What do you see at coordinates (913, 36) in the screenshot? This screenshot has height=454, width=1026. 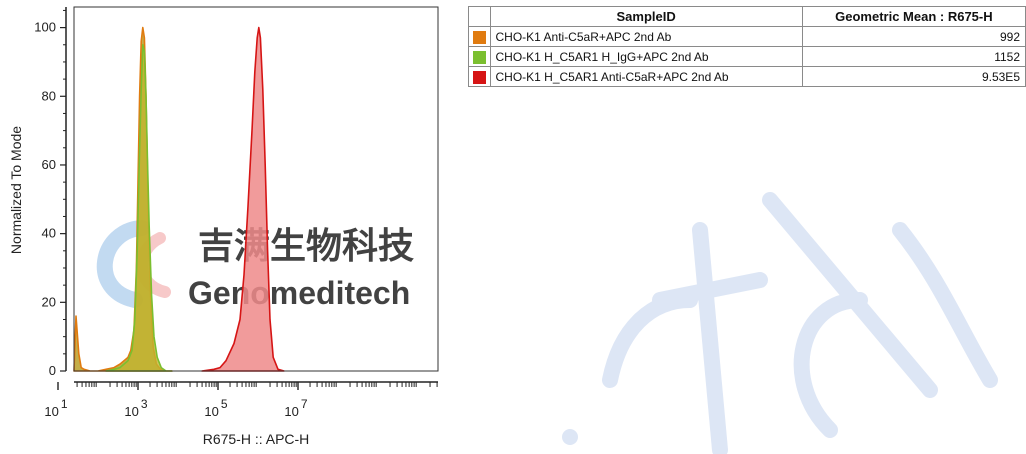 I see `geomean-value-cell: 992` at bounding box center [913, 36].